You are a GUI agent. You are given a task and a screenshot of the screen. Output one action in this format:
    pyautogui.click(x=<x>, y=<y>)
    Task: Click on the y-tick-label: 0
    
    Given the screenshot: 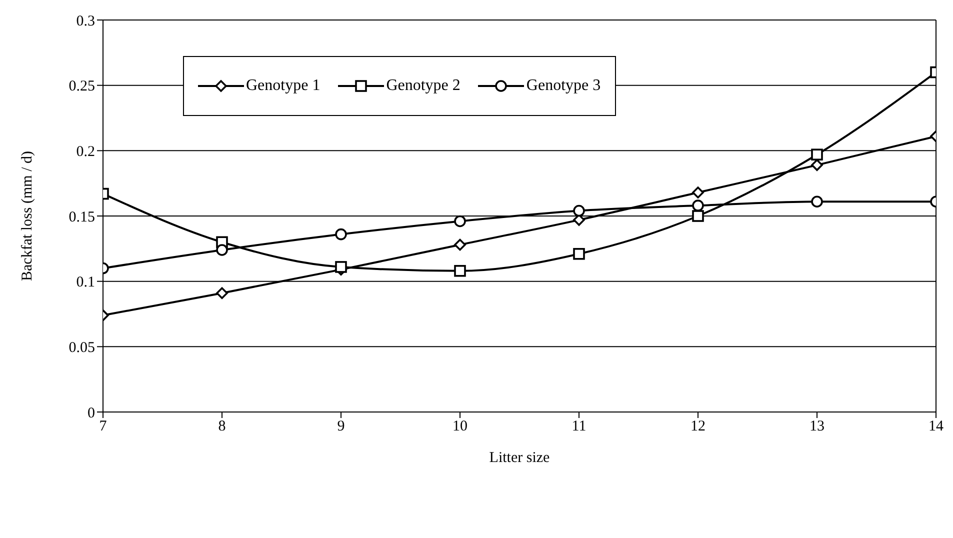 What is the action you would take?
    pyautogui.click(x=91, y=413)
    